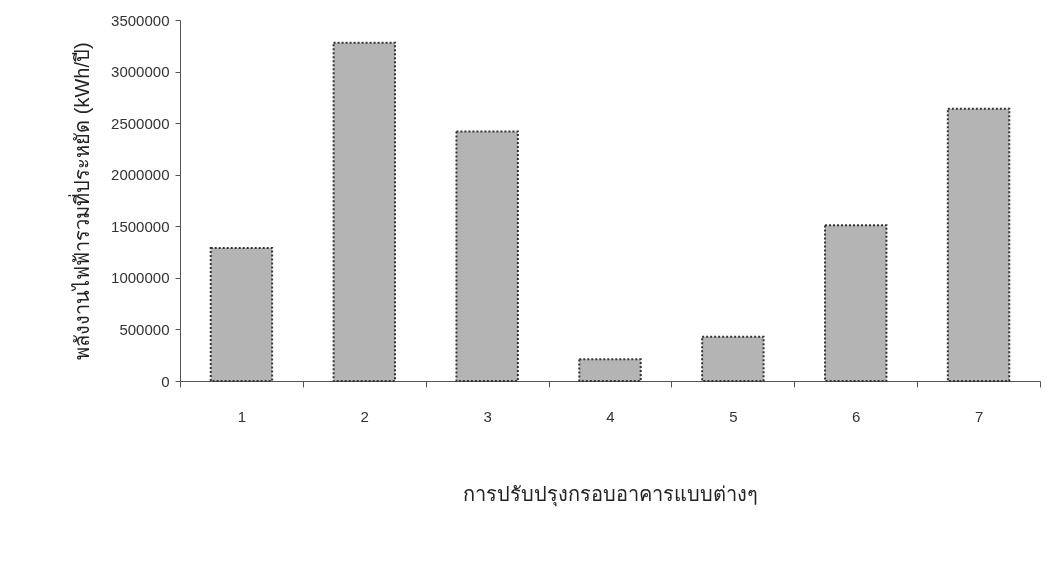  I want to click on x-axis-title: การปรับปรุงกรอบอาคารแบบต่างๆ, so click(610, 494).